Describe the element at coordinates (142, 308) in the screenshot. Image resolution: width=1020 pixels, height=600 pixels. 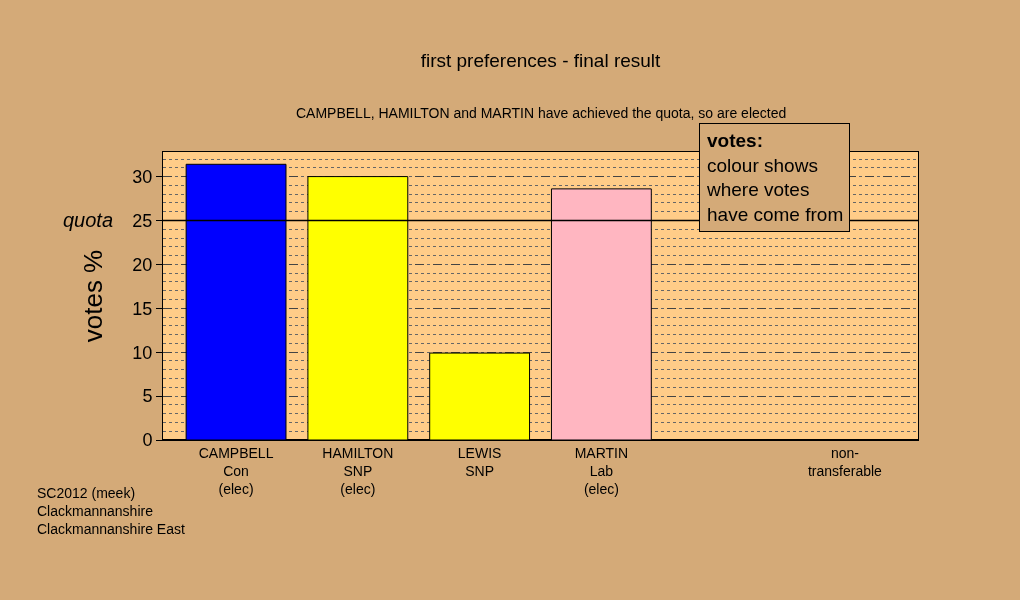
I see `y-tick-label: 15` at that location.